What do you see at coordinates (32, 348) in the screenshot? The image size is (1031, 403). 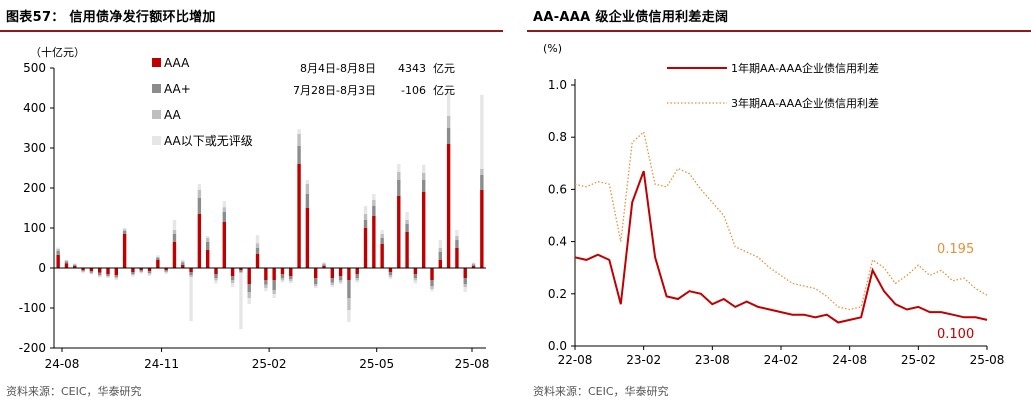 I see `y-tick-label: -200` at bounding box center [32, 348].